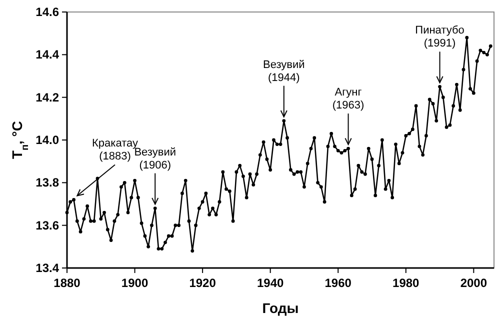  I want to click on y-tick-label: 13.6, so click(48, 225).